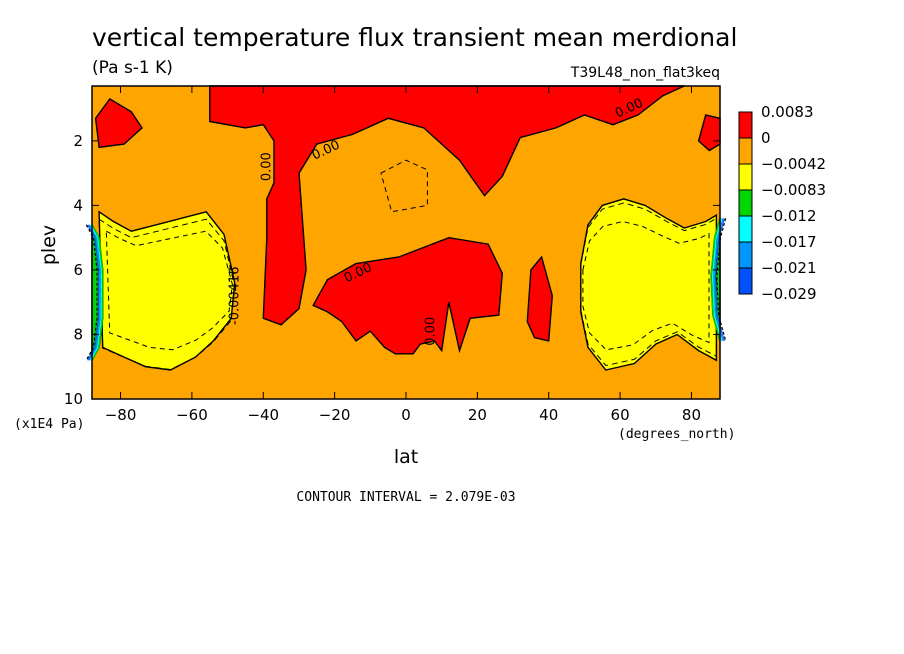  What do you see at coordinates (78, 334) in the screenshot?
I see `y-tick-label: 8` at bounding box center [78, 334].